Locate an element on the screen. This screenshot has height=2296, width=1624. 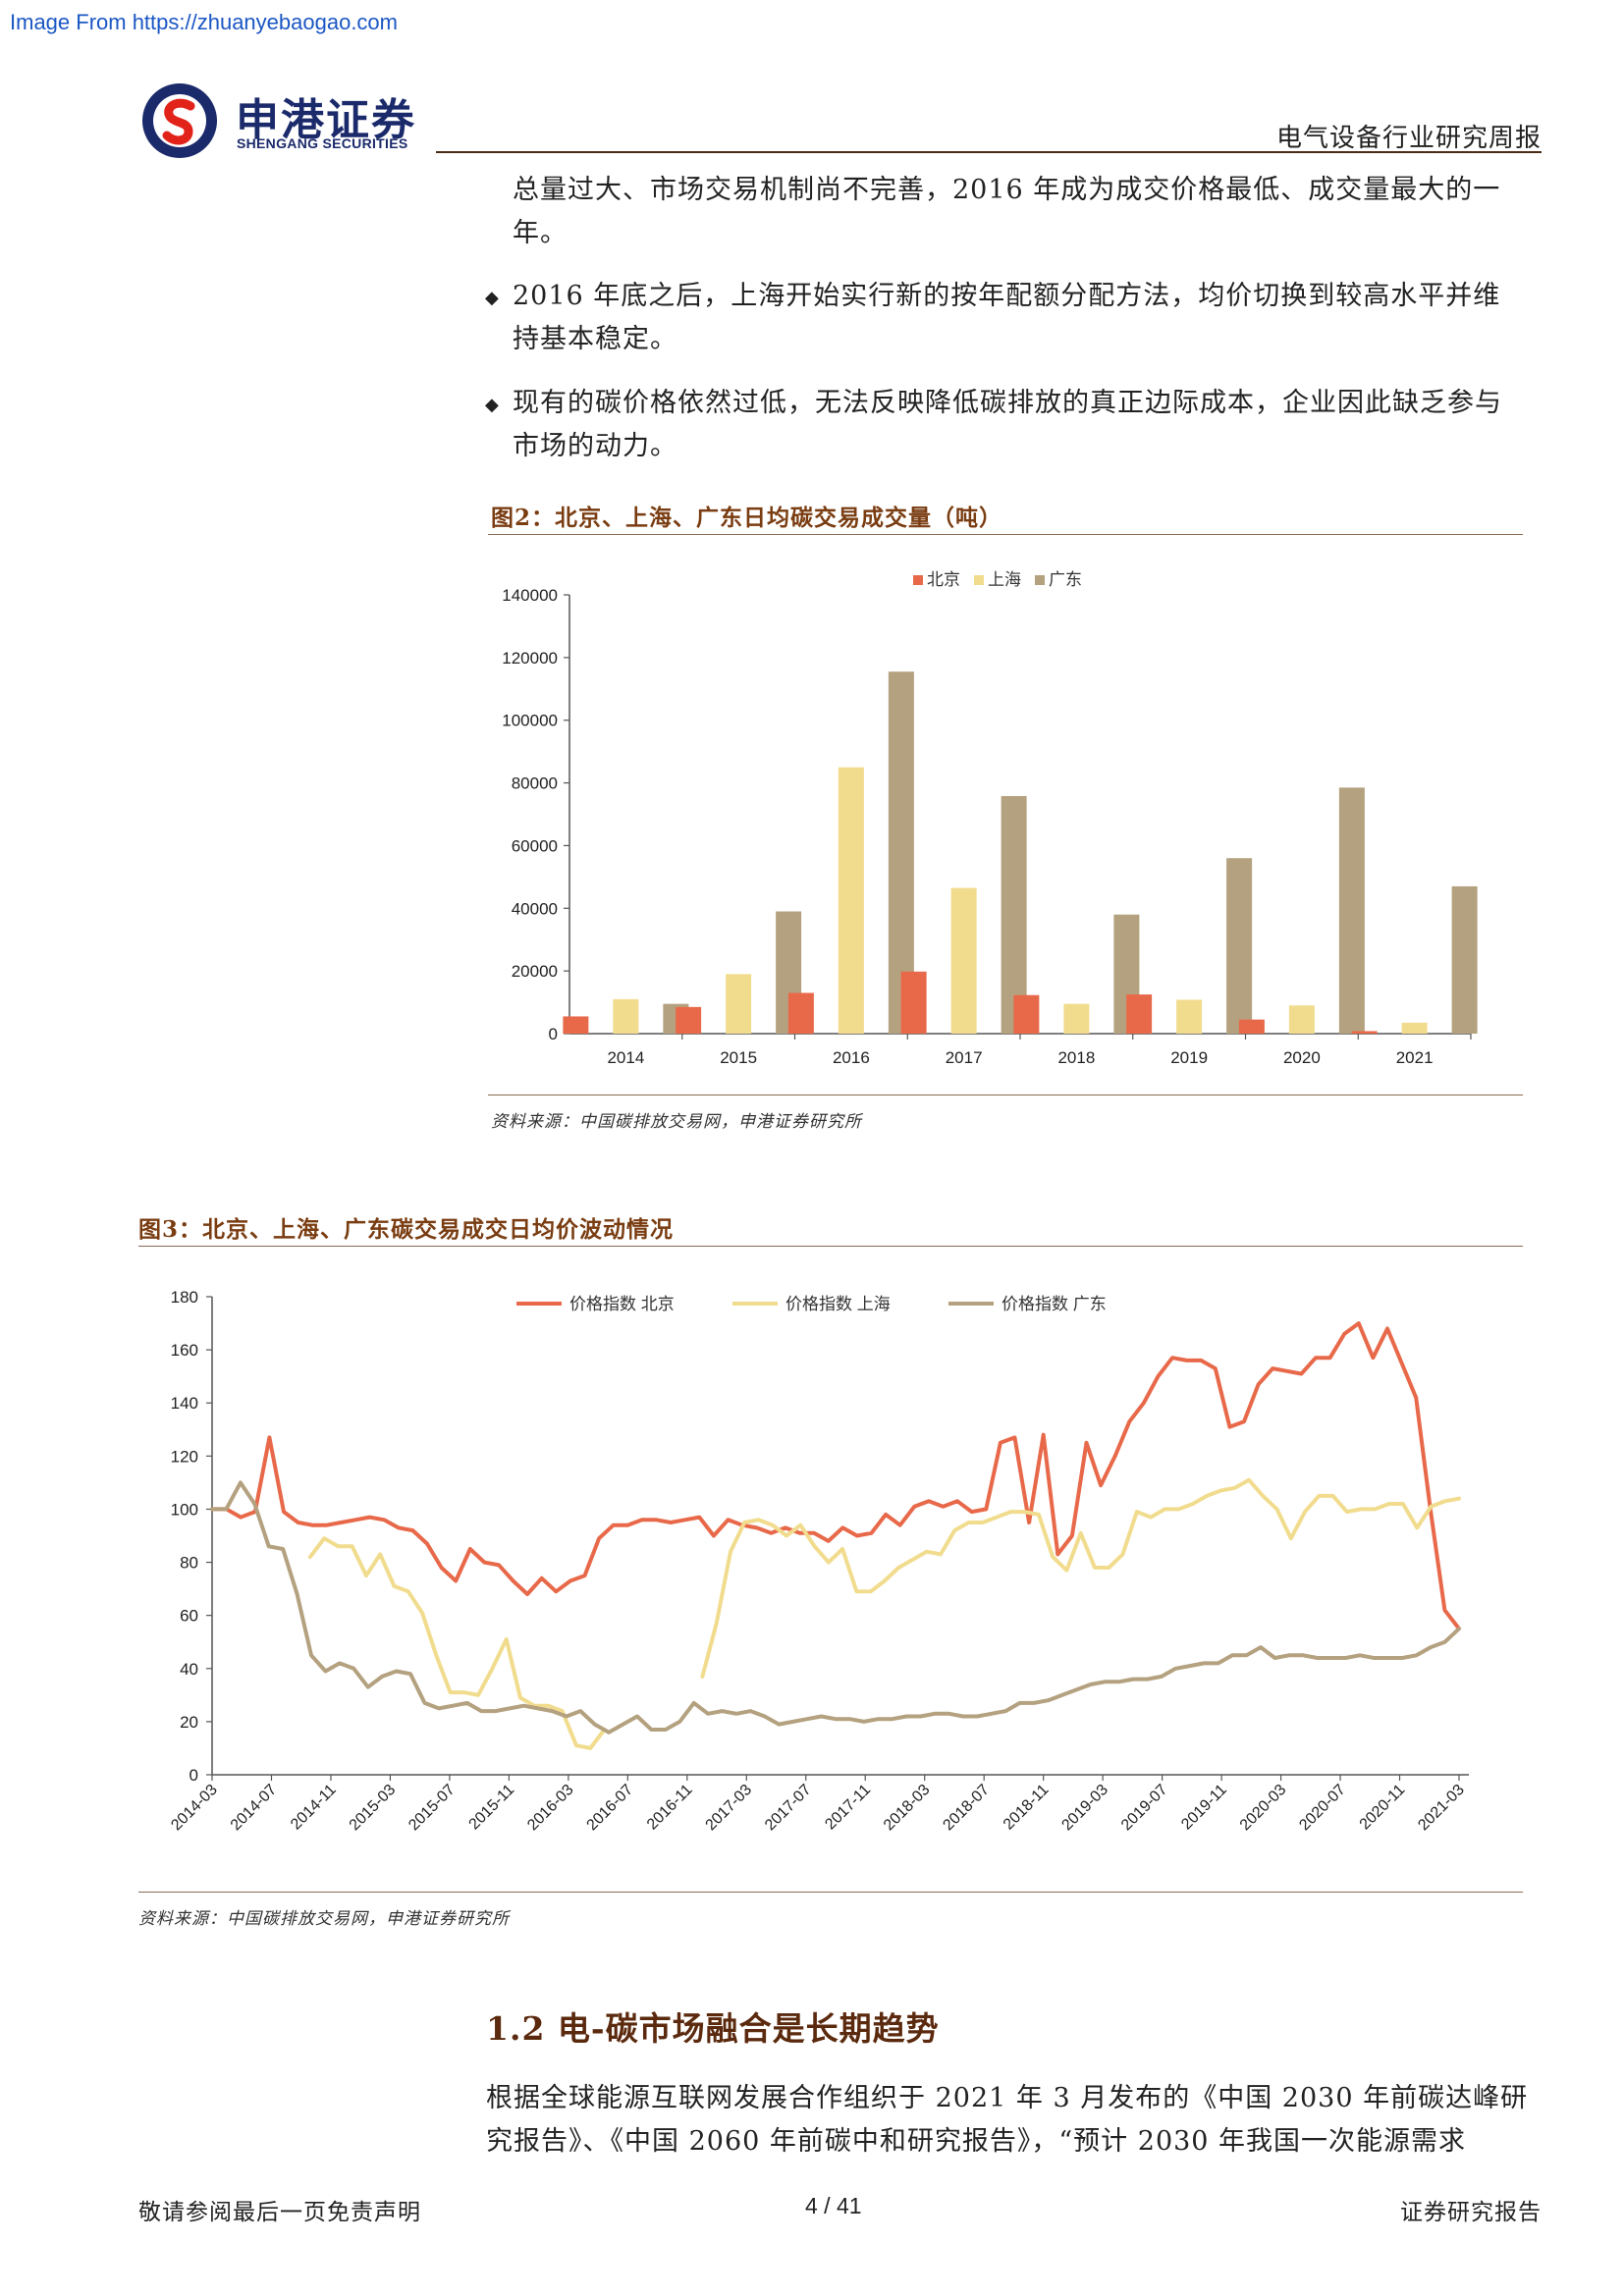
x-tick-label: 2014-07 is located at coordinates (254, 1809).